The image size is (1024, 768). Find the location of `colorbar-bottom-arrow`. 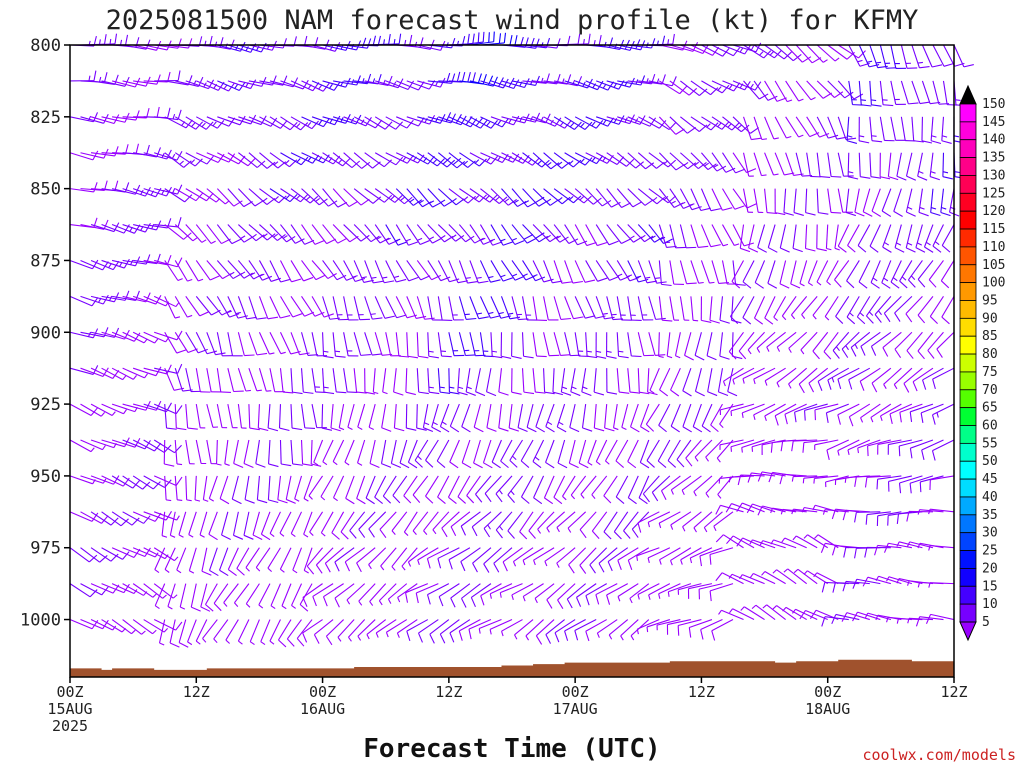

colorbar-bottom-arrow is located at coordinates (968, 631).